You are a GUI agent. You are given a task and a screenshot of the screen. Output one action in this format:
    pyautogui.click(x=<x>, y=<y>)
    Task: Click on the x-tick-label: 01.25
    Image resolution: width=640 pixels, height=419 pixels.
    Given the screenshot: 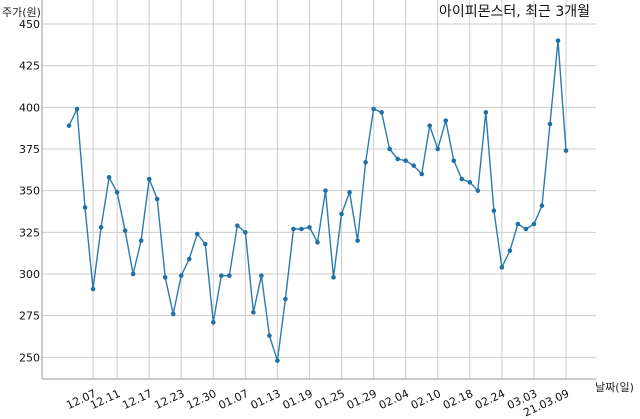 What is the action you would take?
    pyautogui.click(x=330, y=399)
    